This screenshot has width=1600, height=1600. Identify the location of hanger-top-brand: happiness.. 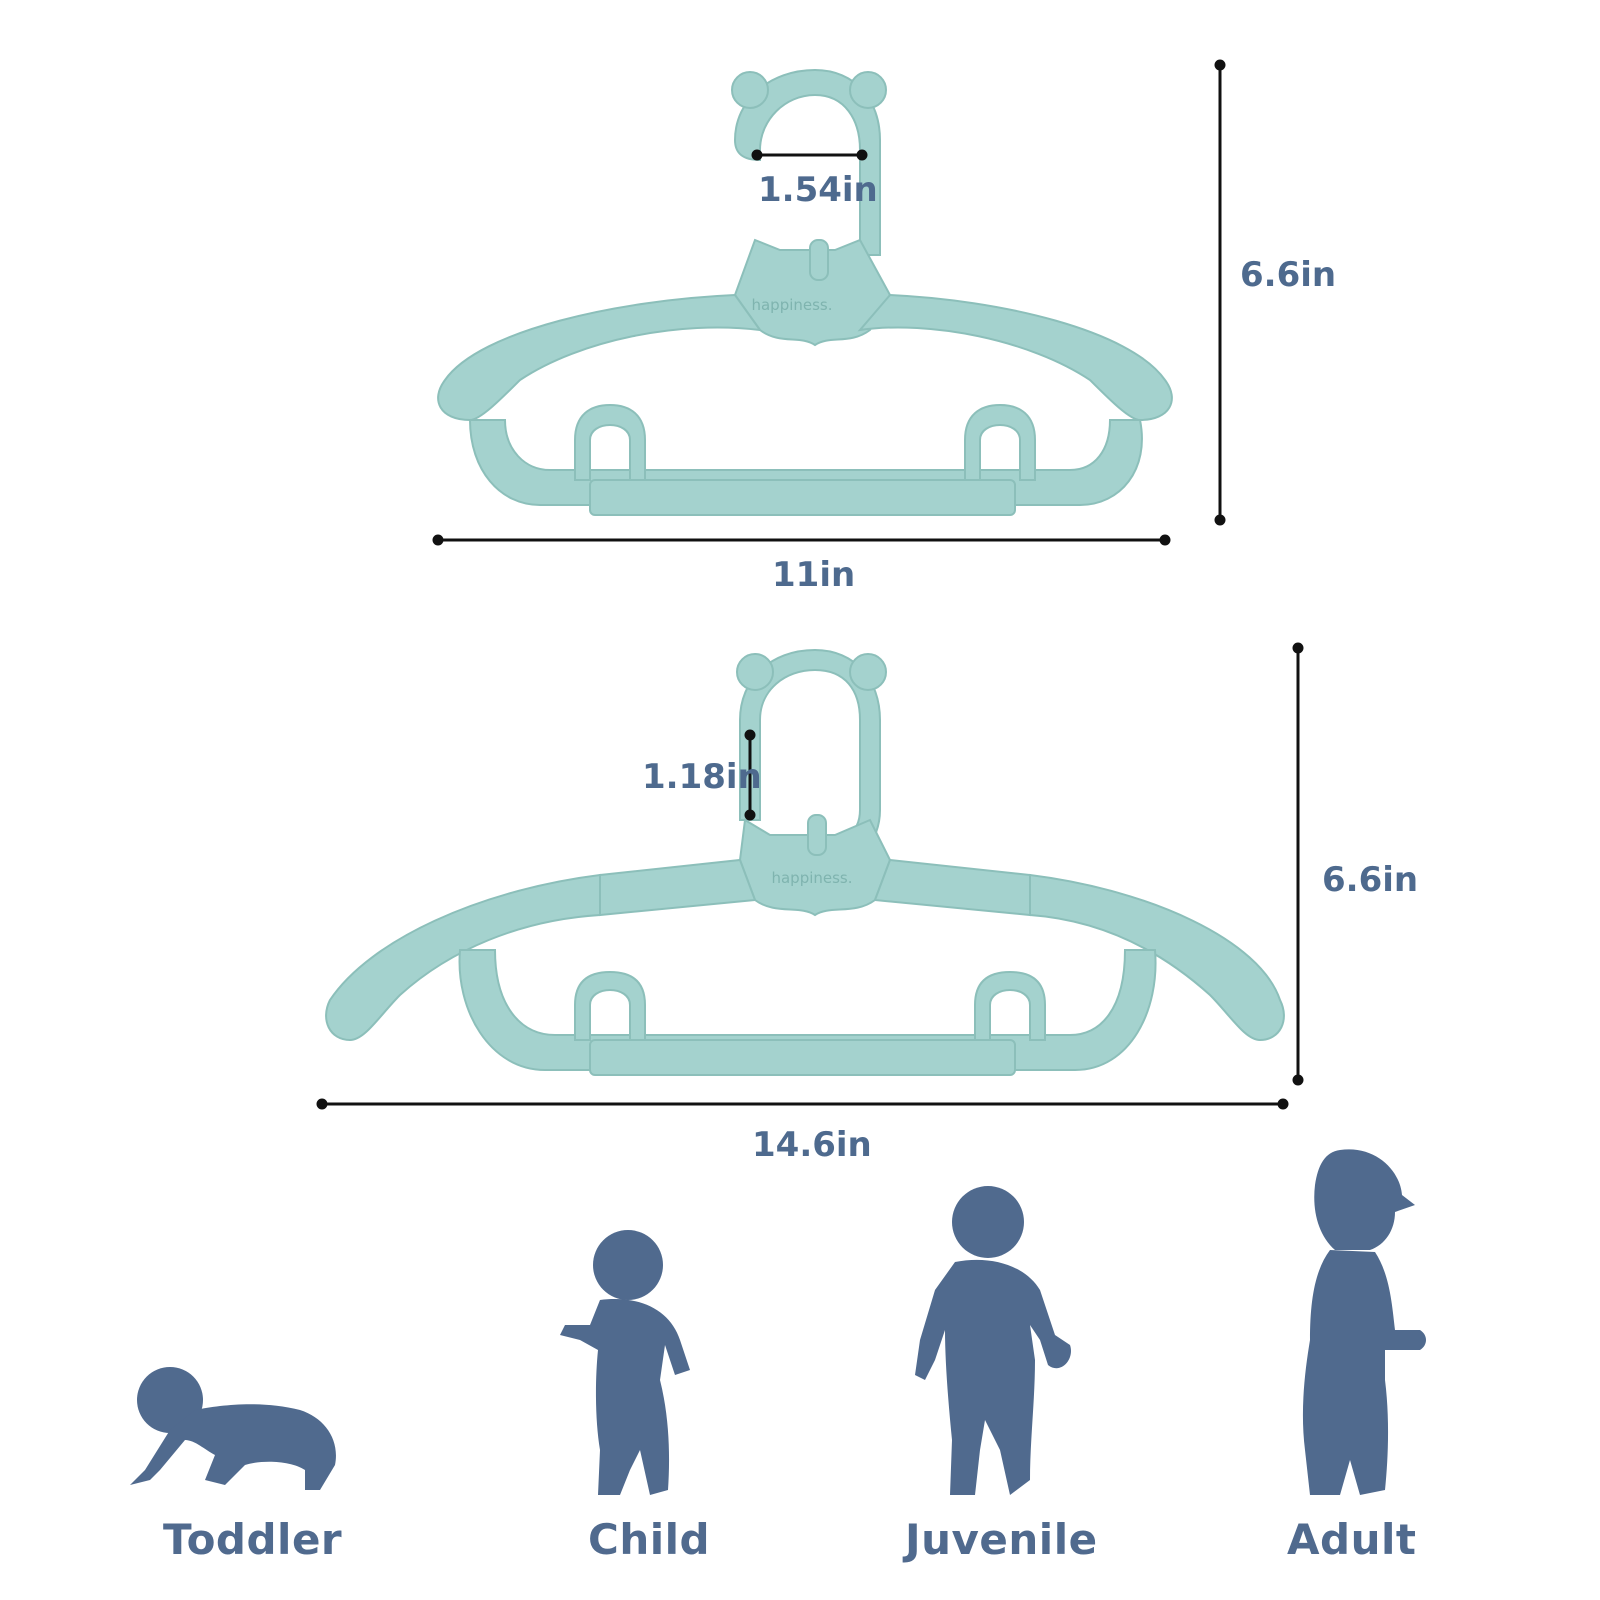
(791, 305).